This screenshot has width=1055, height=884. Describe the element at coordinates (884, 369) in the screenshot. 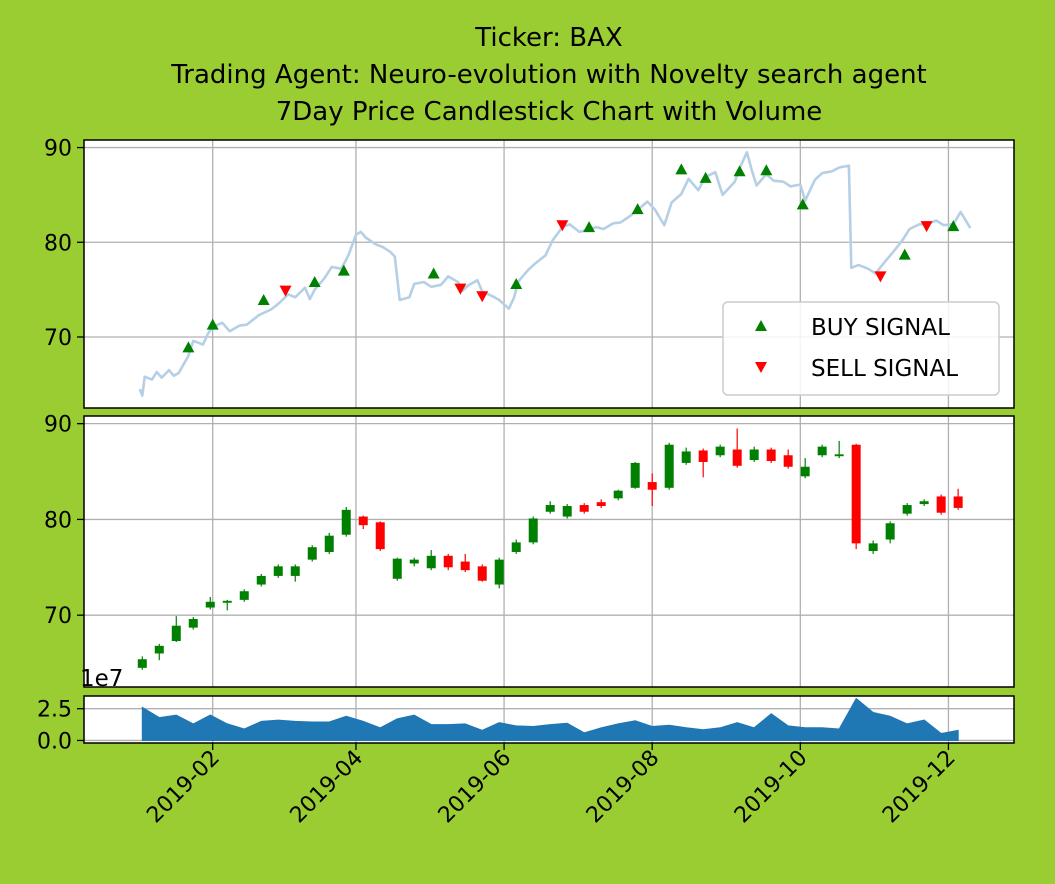

I see `legend-sell-label: SELL SIGNAL` at that location.